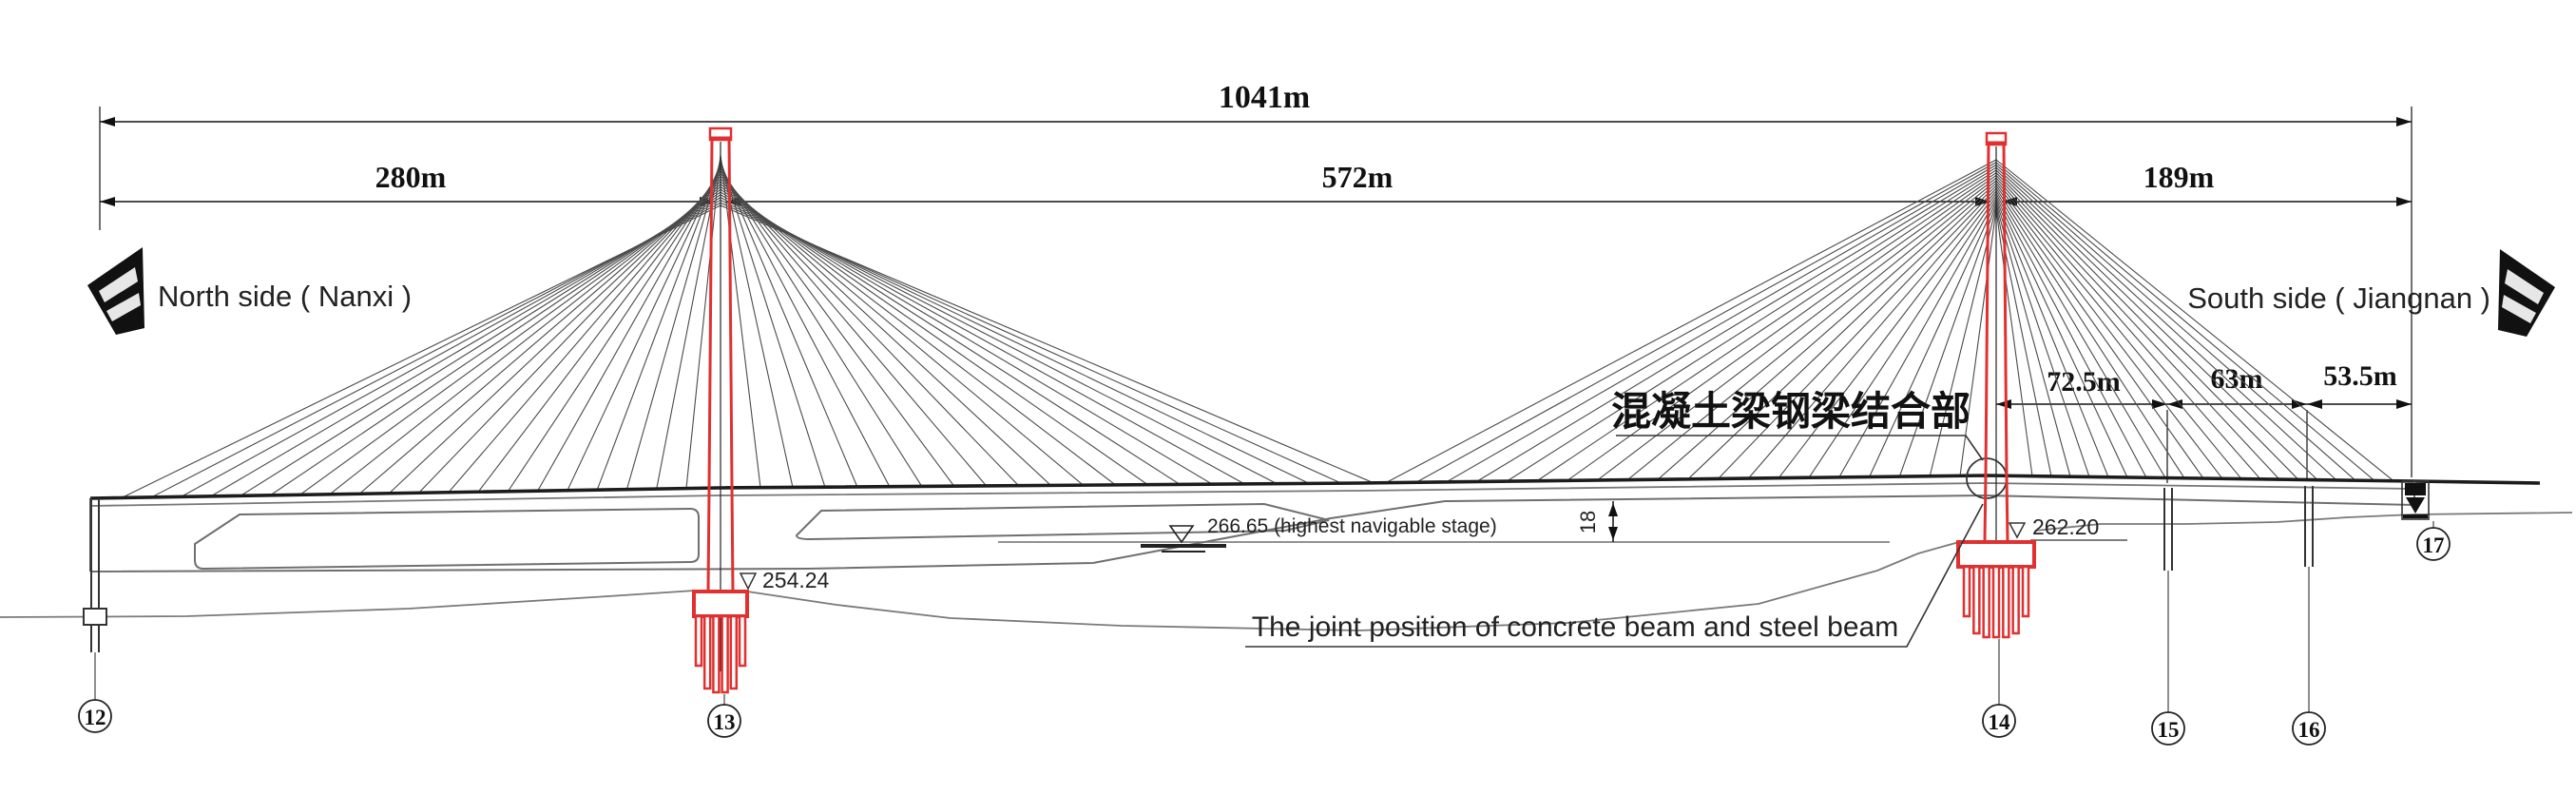 The height and width of the screenshot is (795, 2576). What do you see at coordinates (1264, 97) in the screenshot?
I see `dim-total: 1041m` at bounding box center [1264, 97].